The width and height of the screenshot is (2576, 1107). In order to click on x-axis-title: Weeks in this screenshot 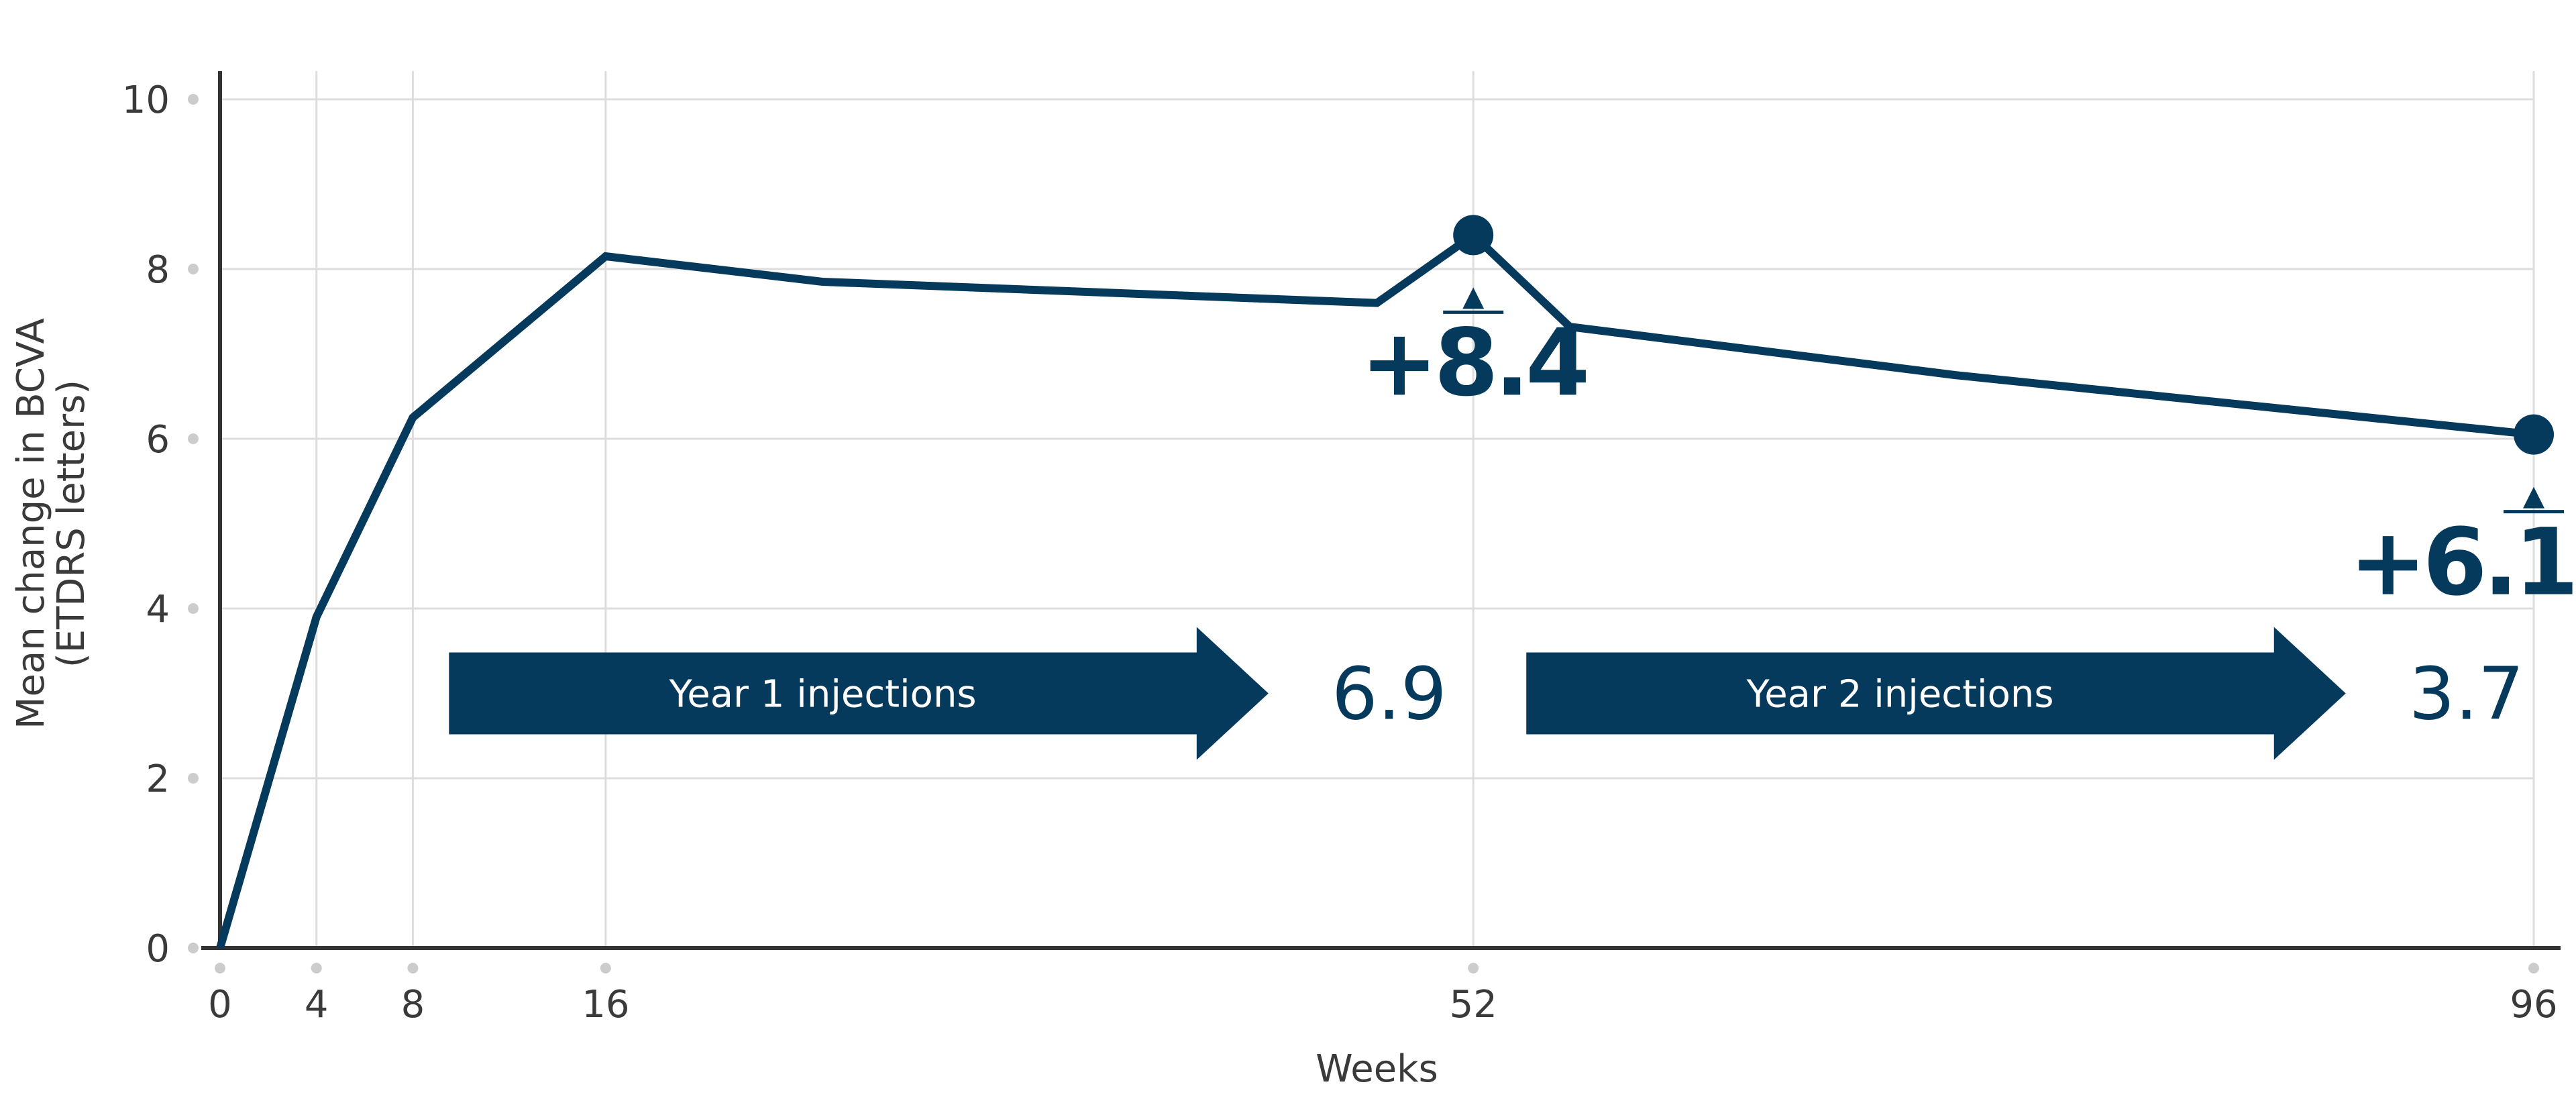, I will do `click(1377, 1069)`.